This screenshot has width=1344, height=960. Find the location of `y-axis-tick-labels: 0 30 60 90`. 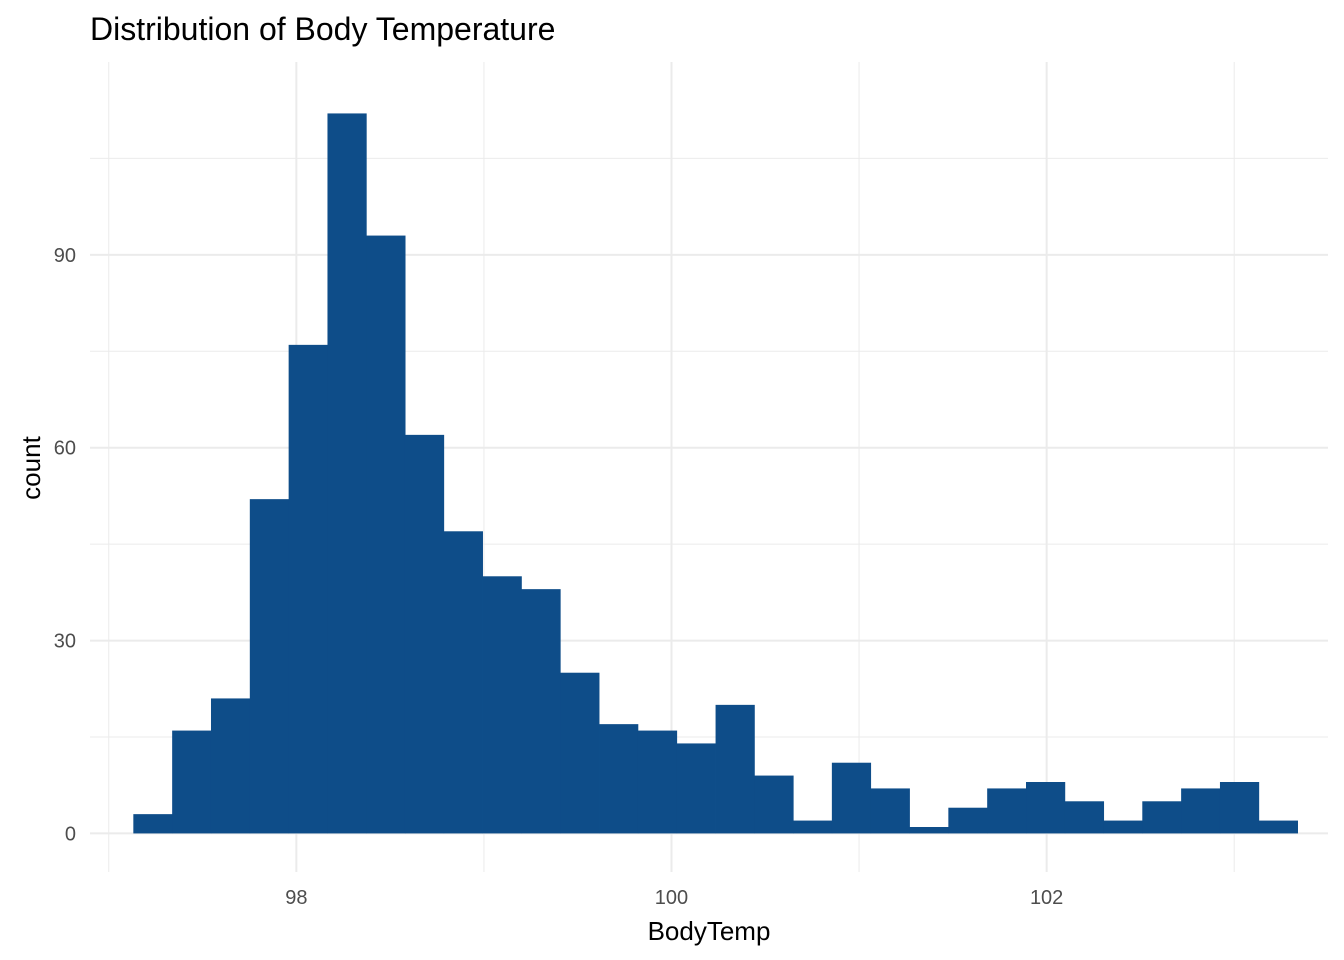

y-axis-tick-labels: 0 30 60 90 is located at coordinates (65, 545).